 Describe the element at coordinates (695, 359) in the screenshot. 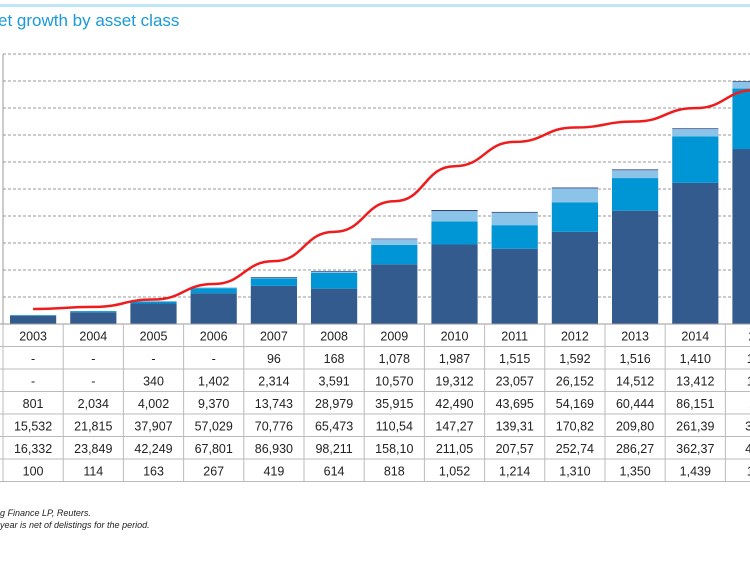

I see `table-cell: 1,410` at that location.